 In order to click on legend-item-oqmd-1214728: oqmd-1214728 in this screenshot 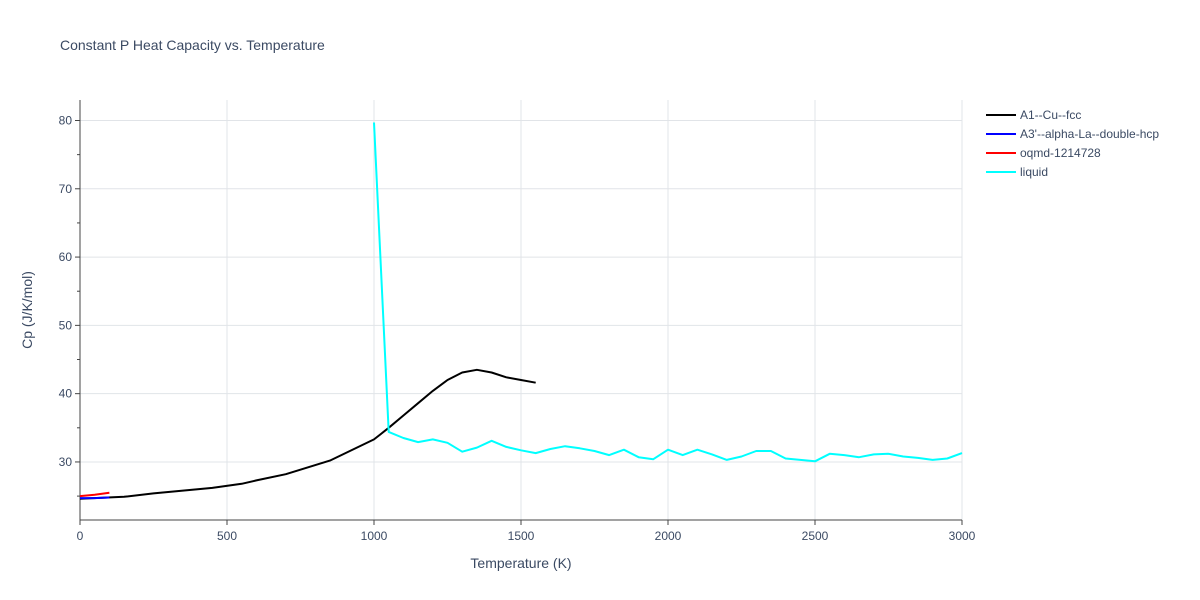, I will do `click(1043, 153)`.